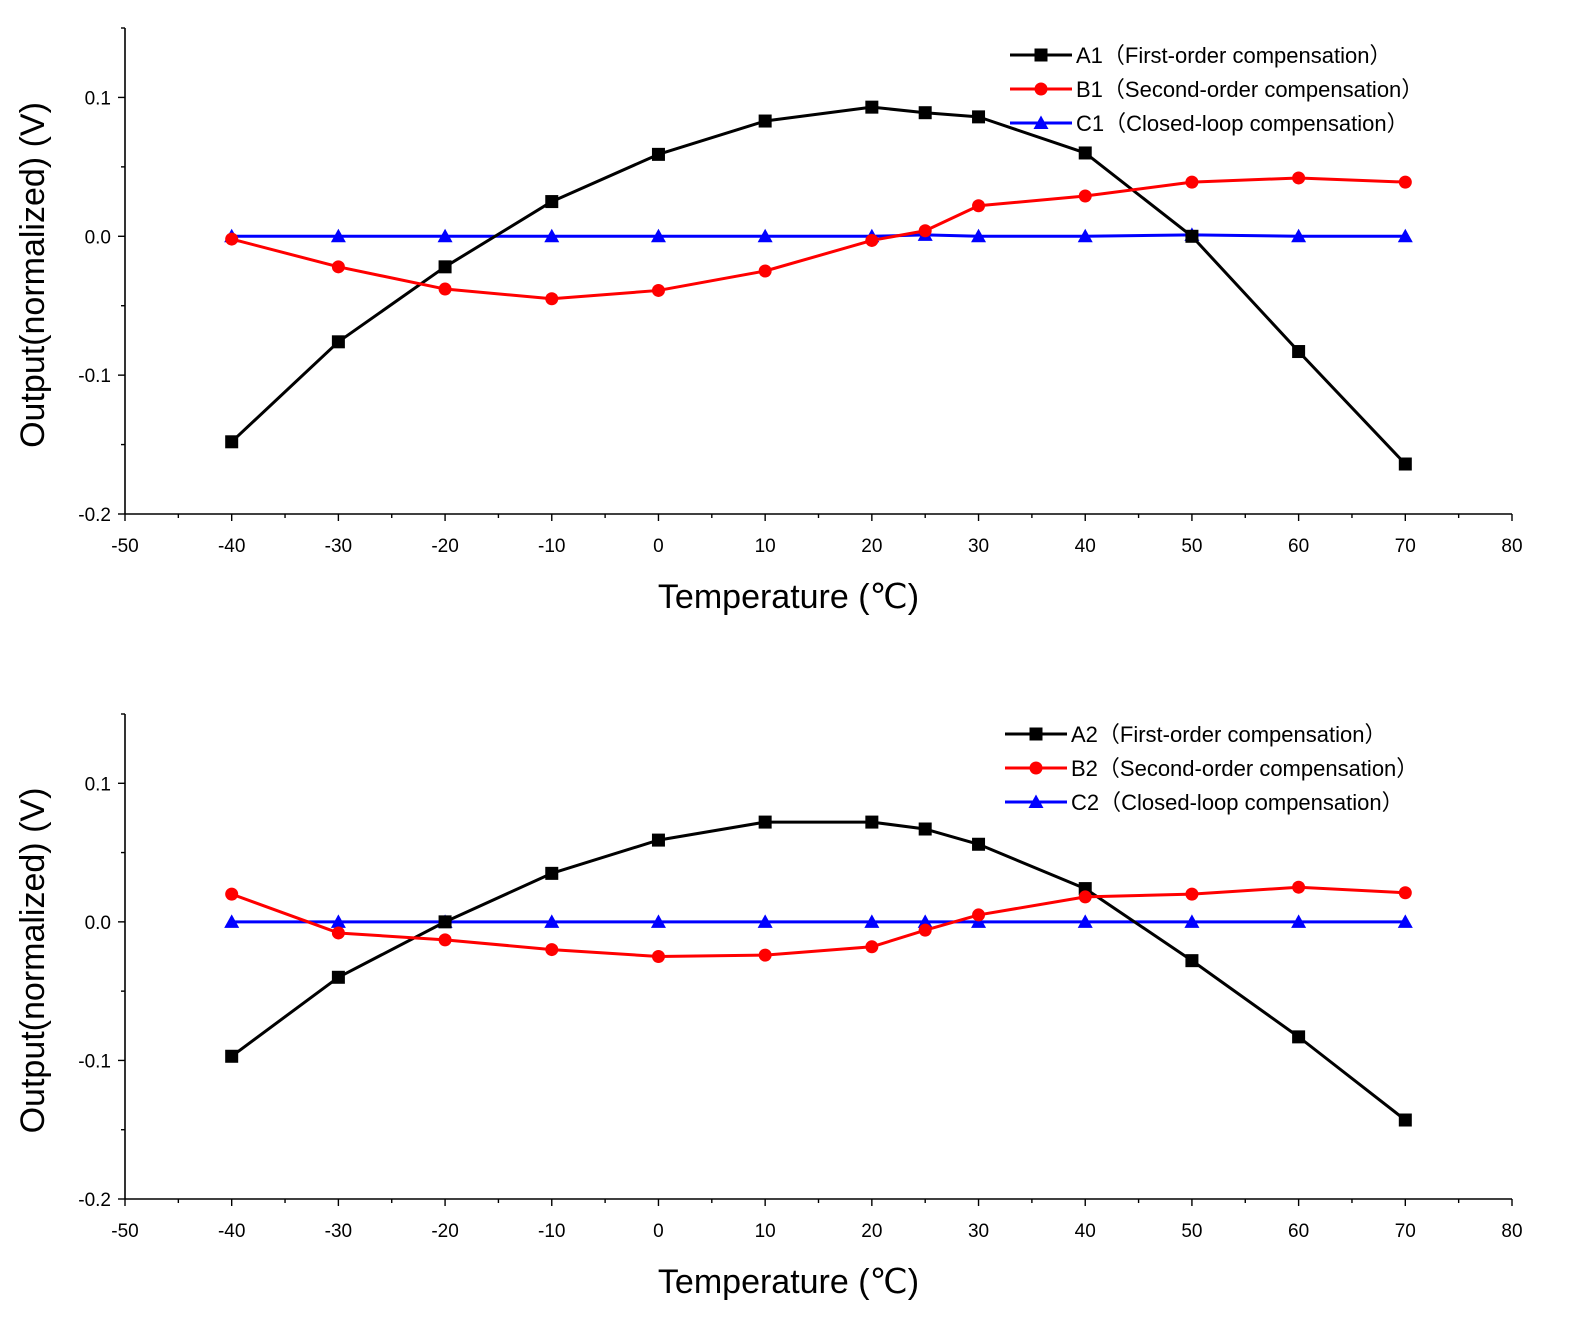 The image size is (1580, 1337). I want to click on series-line-B1, so click(818, 238).